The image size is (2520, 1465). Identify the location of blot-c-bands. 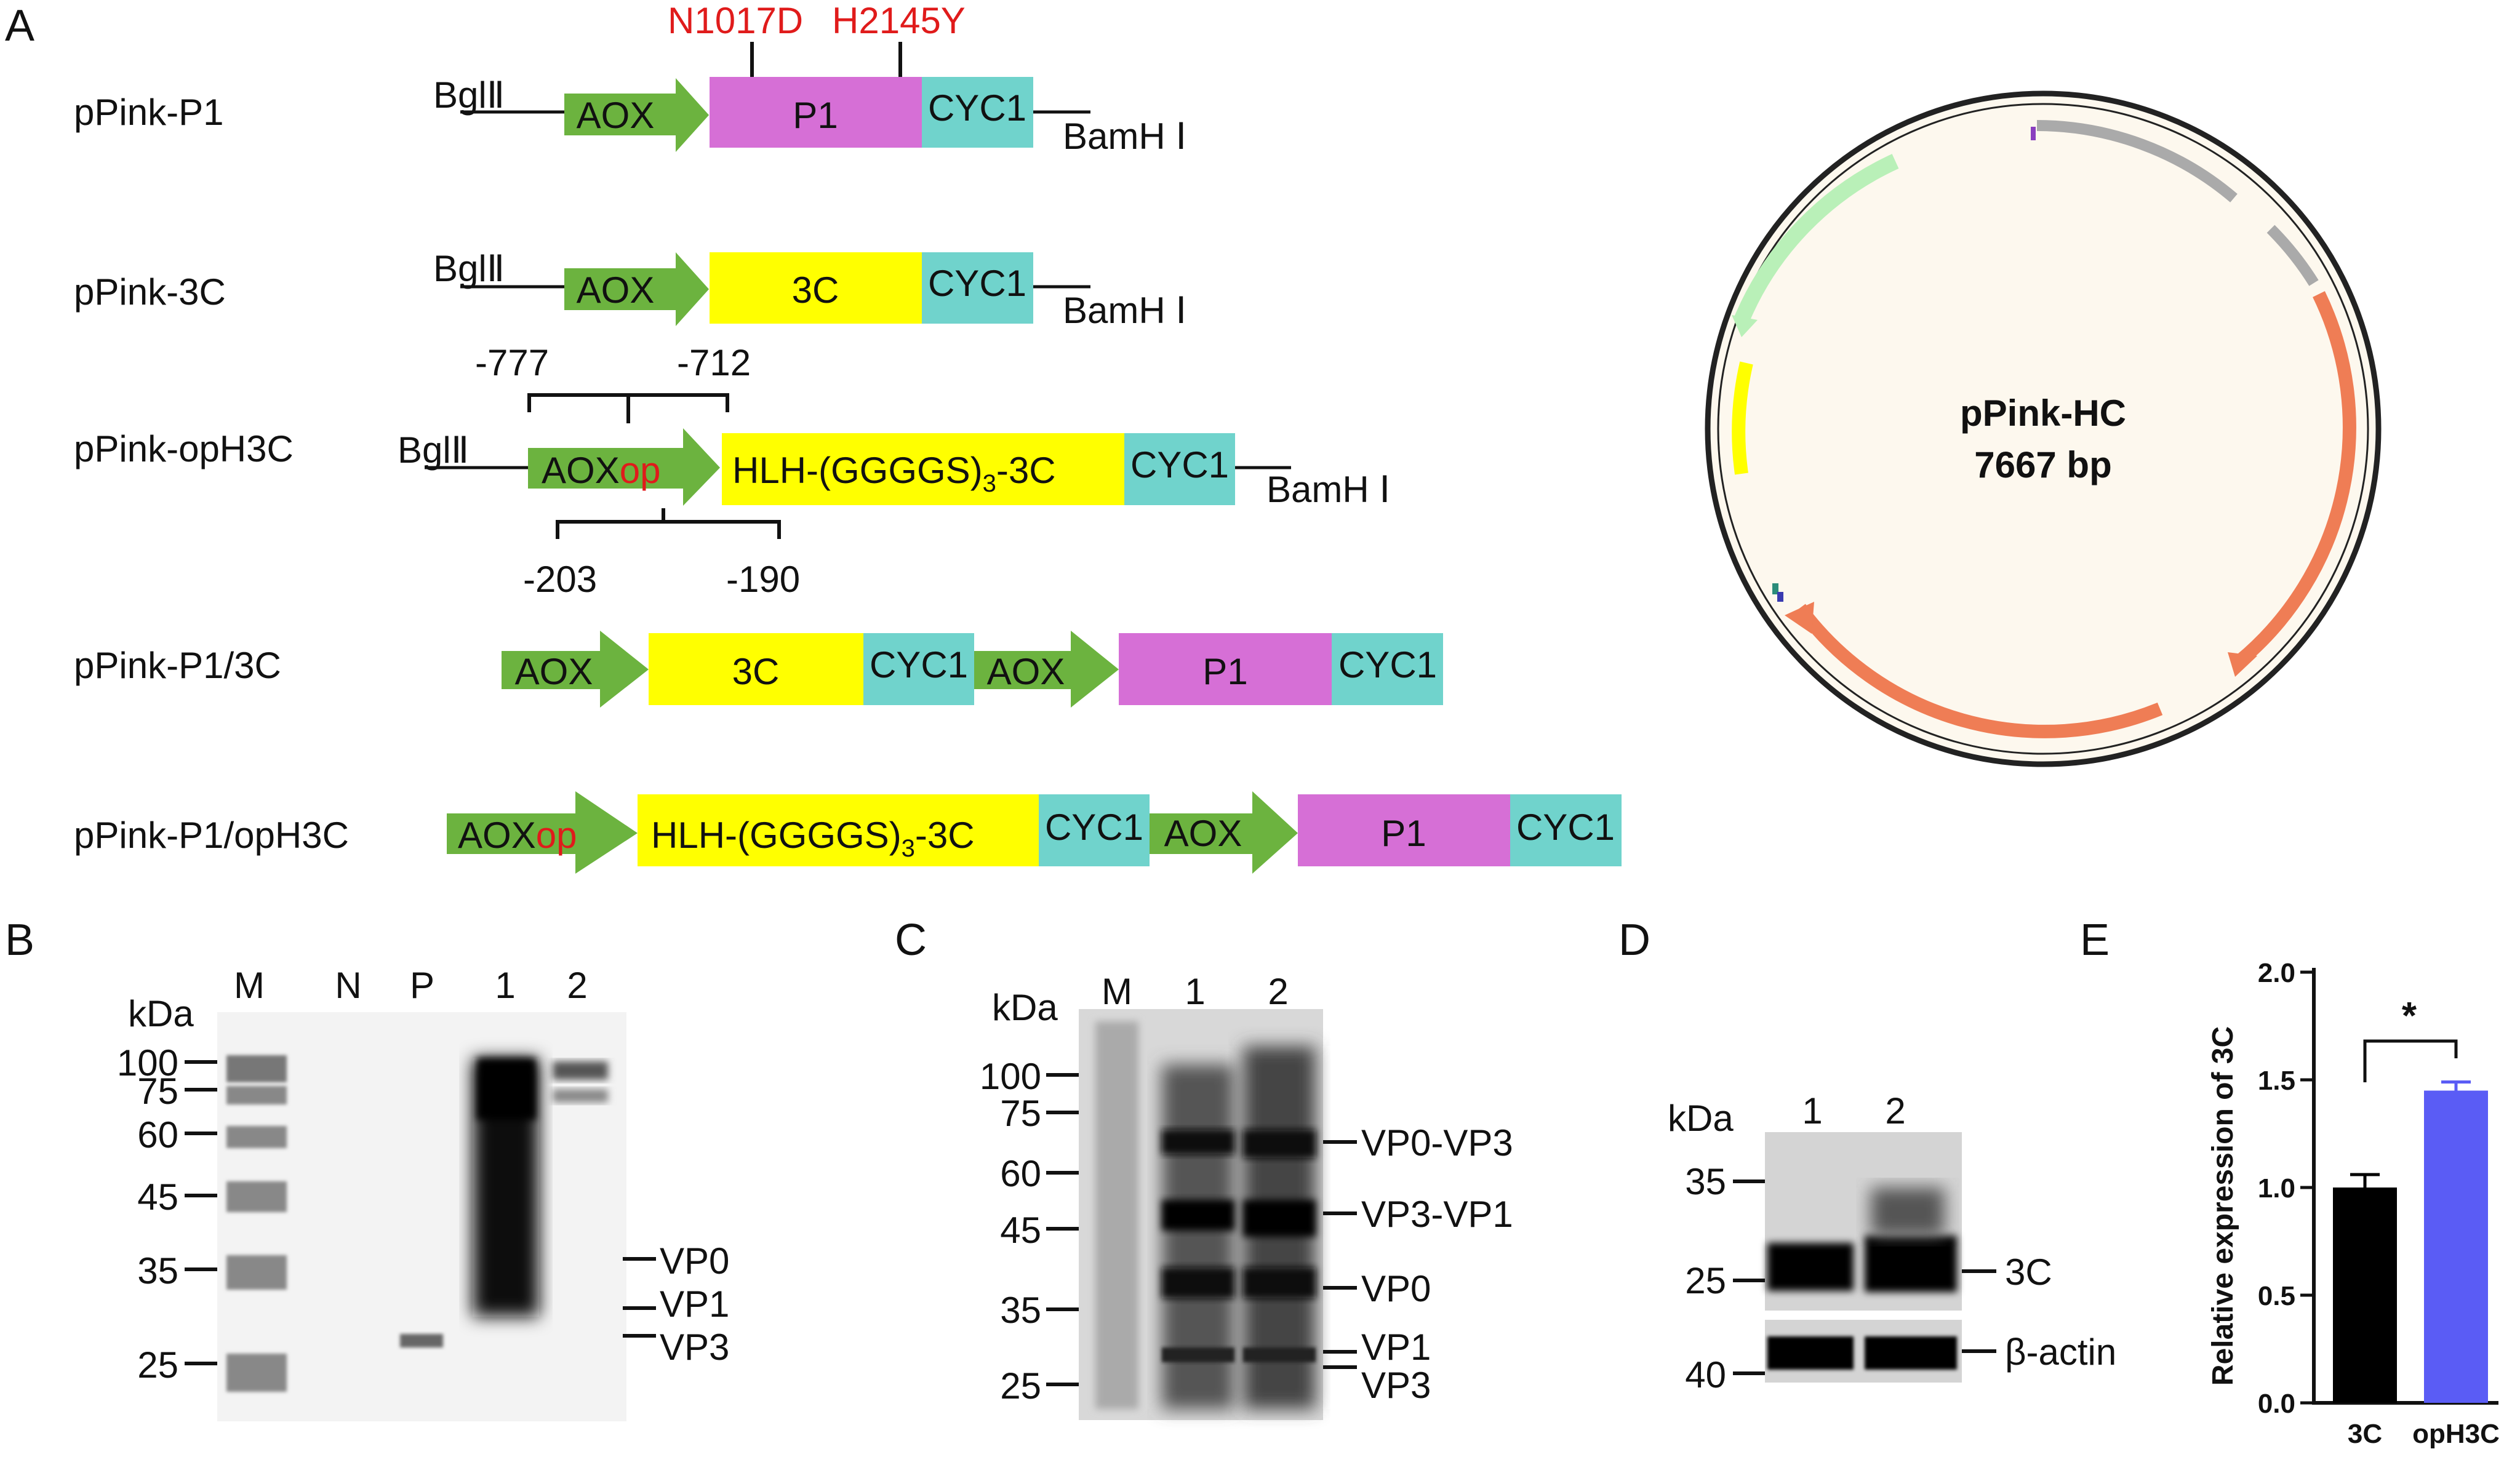
(1205, 1215).